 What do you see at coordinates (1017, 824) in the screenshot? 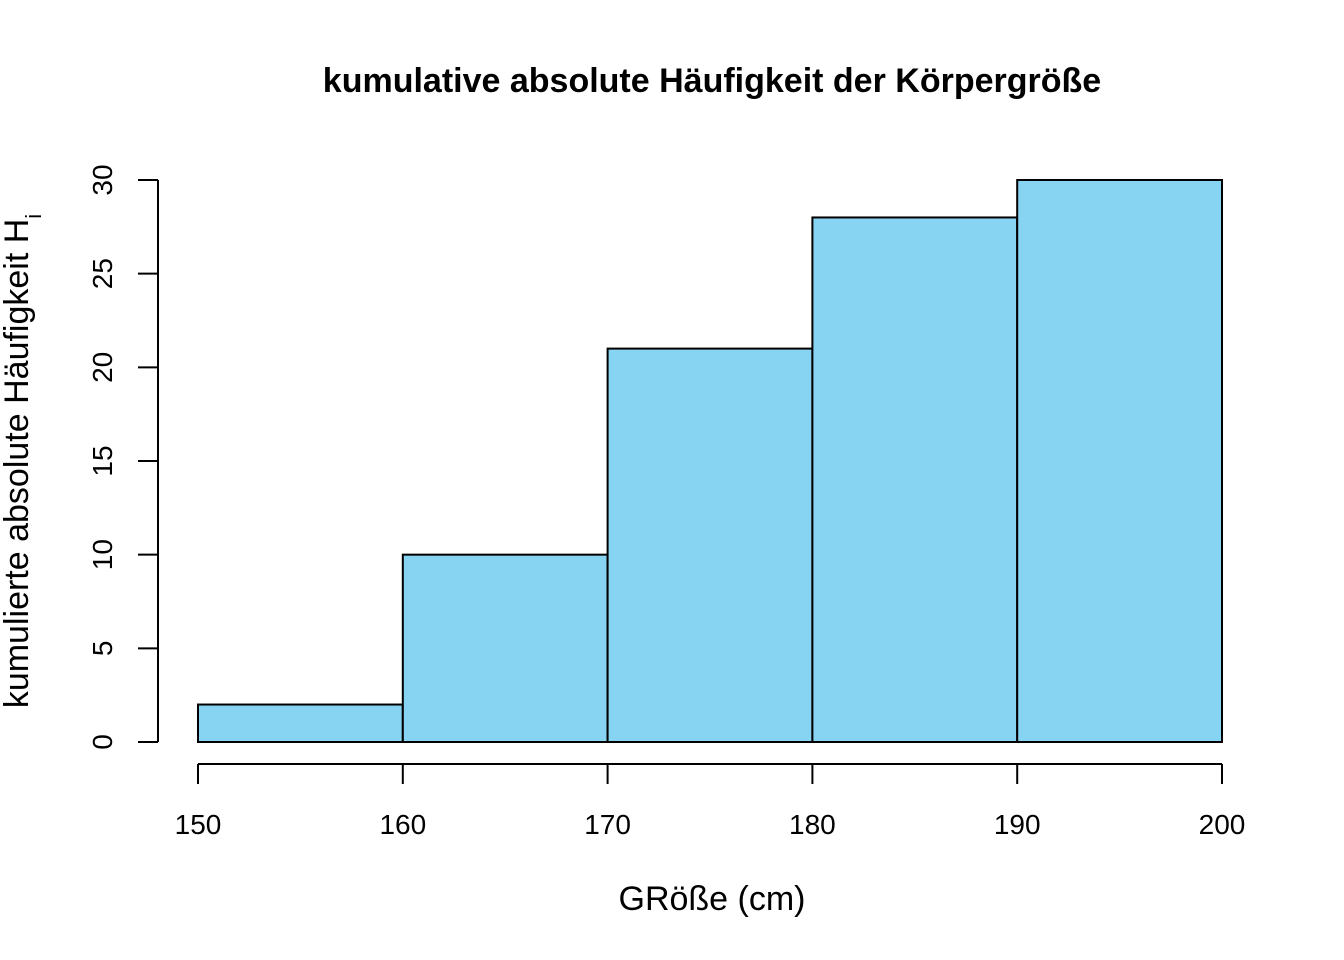
I see `x-tick-label: 190` at bounding box center [1017, 824].